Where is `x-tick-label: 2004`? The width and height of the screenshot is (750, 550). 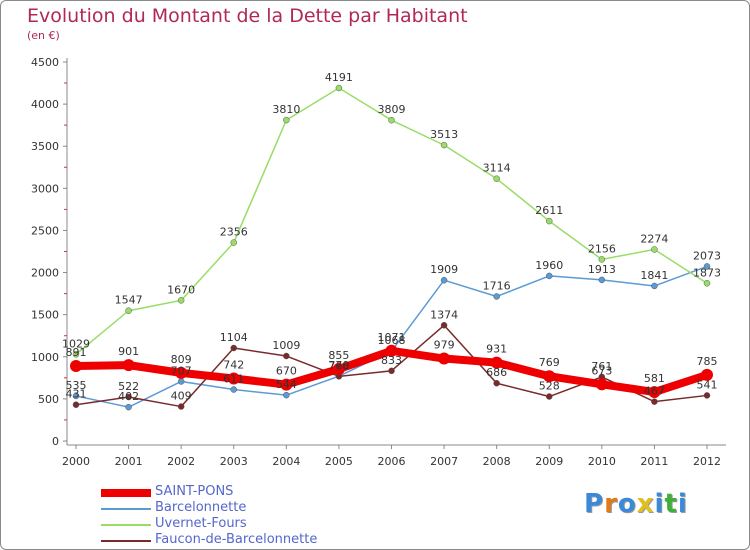 x-tick-label: 2004 is located at coordinates (286, 461).